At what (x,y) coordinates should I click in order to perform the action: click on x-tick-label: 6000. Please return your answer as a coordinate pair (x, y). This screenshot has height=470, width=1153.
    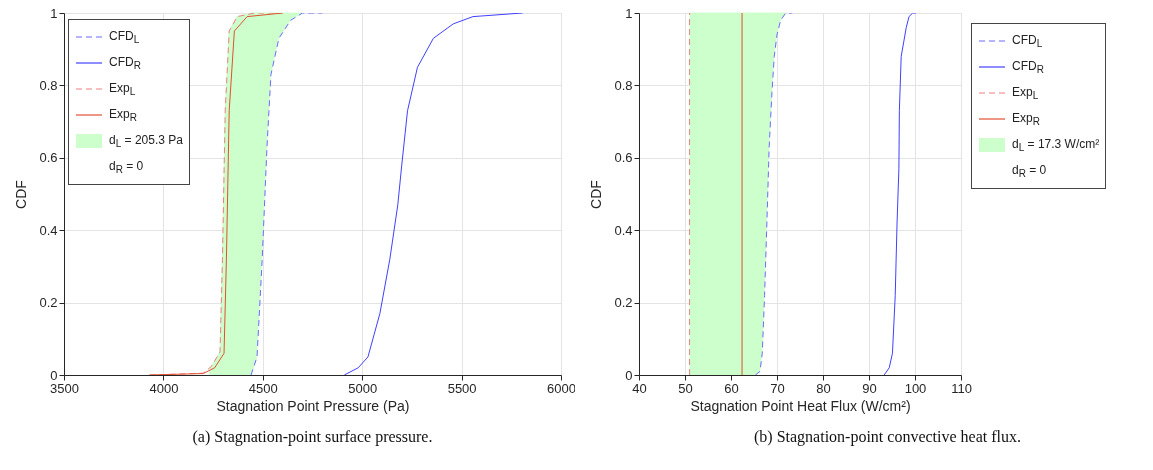
    Looking at the image, I should click on (561, 388).